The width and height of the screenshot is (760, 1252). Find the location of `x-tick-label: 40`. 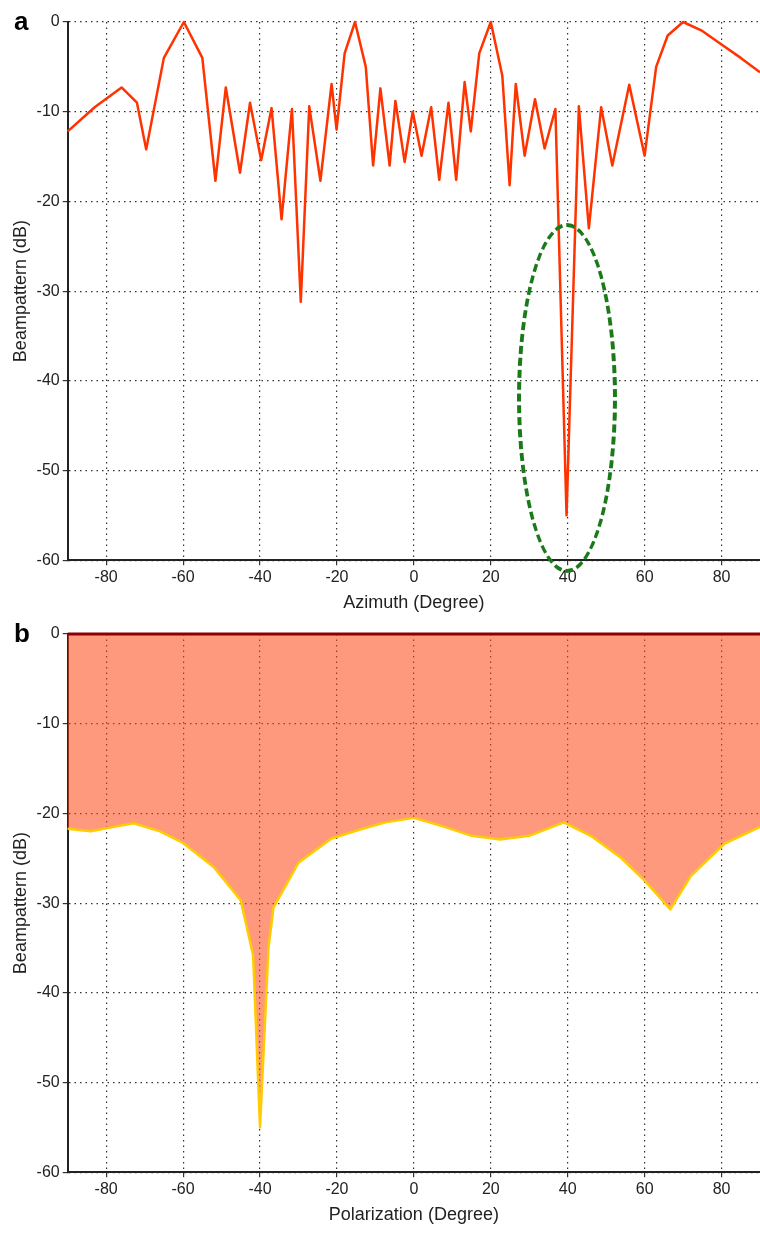

x-tick-label: 40 is located at coordinates (567, 1189).